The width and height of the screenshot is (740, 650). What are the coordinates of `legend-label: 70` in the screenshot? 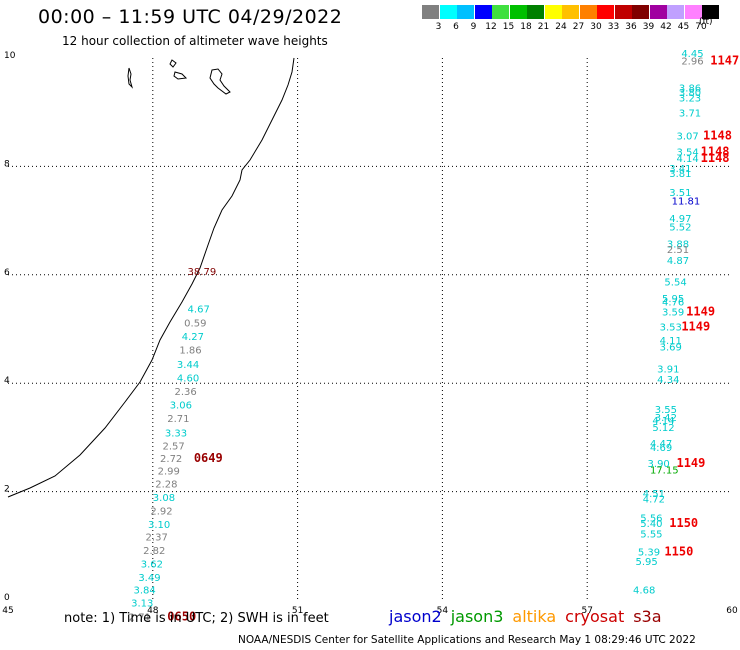 It's located at (701, 27).